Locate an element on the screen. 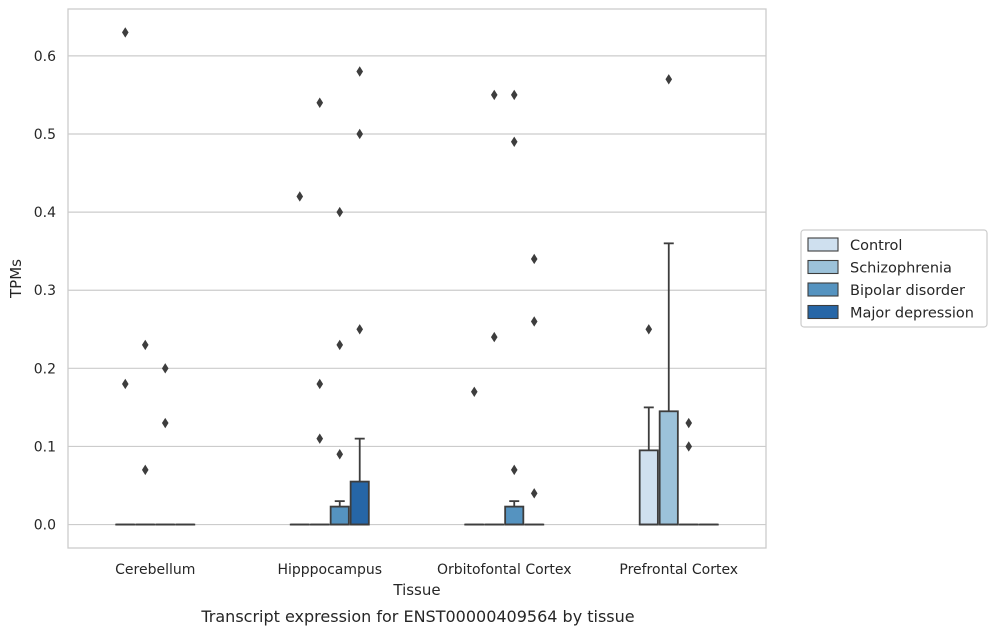  x-axis-label: Tissue is located at coordinates (416, 590).